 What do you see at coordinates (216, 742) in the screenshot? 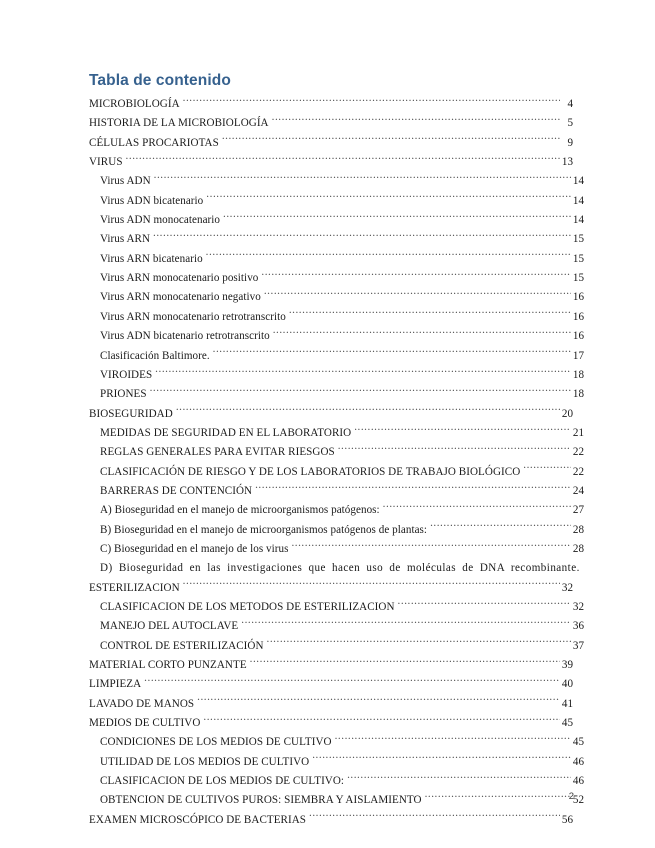
I see `toc-entry-label: CONDICIONES DE LOS MEDIOS DE CULTIVO` at bounding box center [216, 742].